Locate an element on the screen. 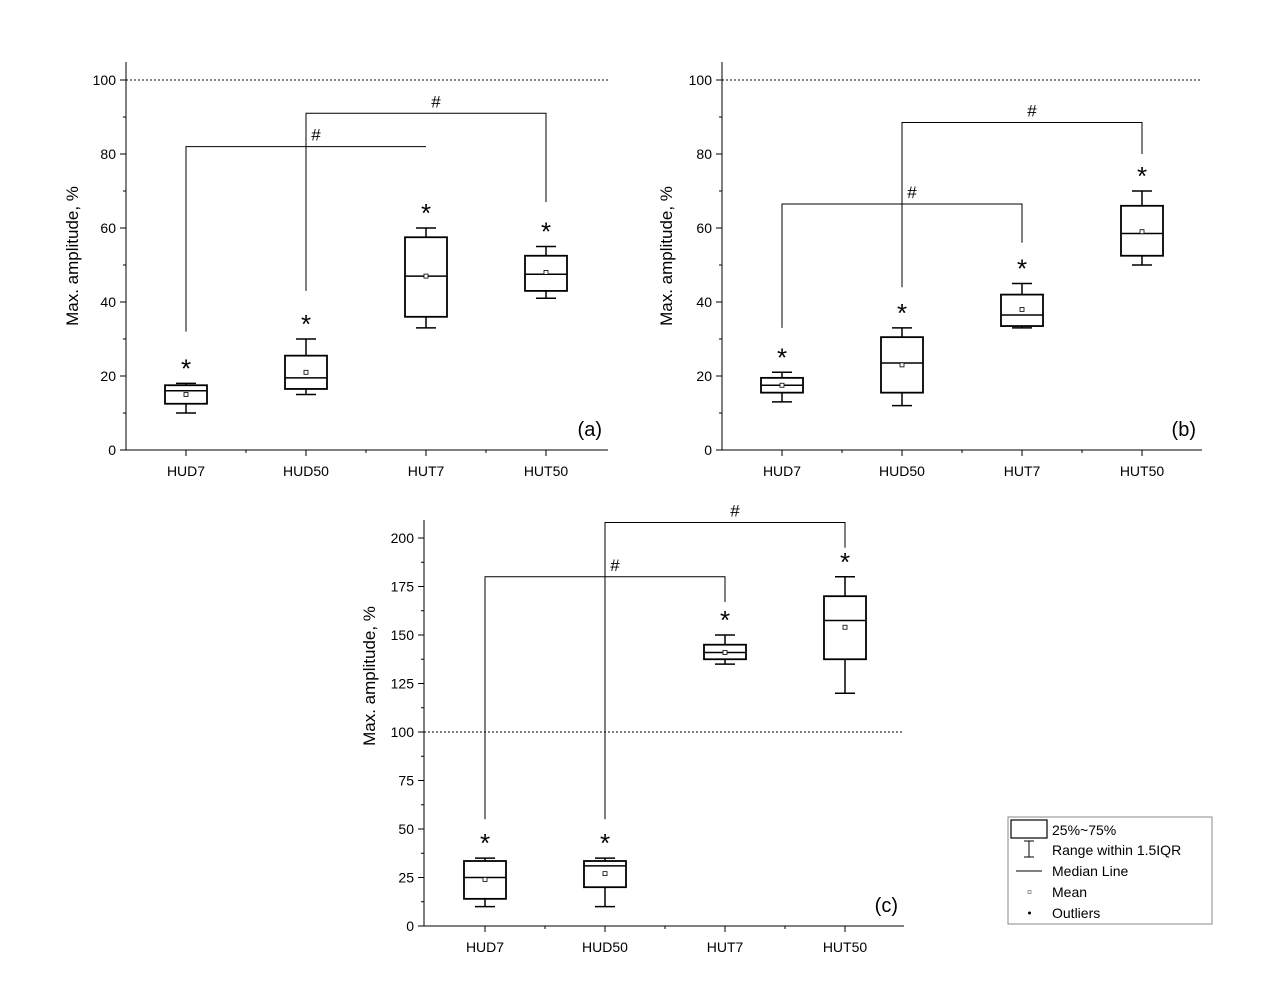 The height and width of the screenshot is (994, 1280). legend-symbol-outlier is located at coordinates (1029, 913).